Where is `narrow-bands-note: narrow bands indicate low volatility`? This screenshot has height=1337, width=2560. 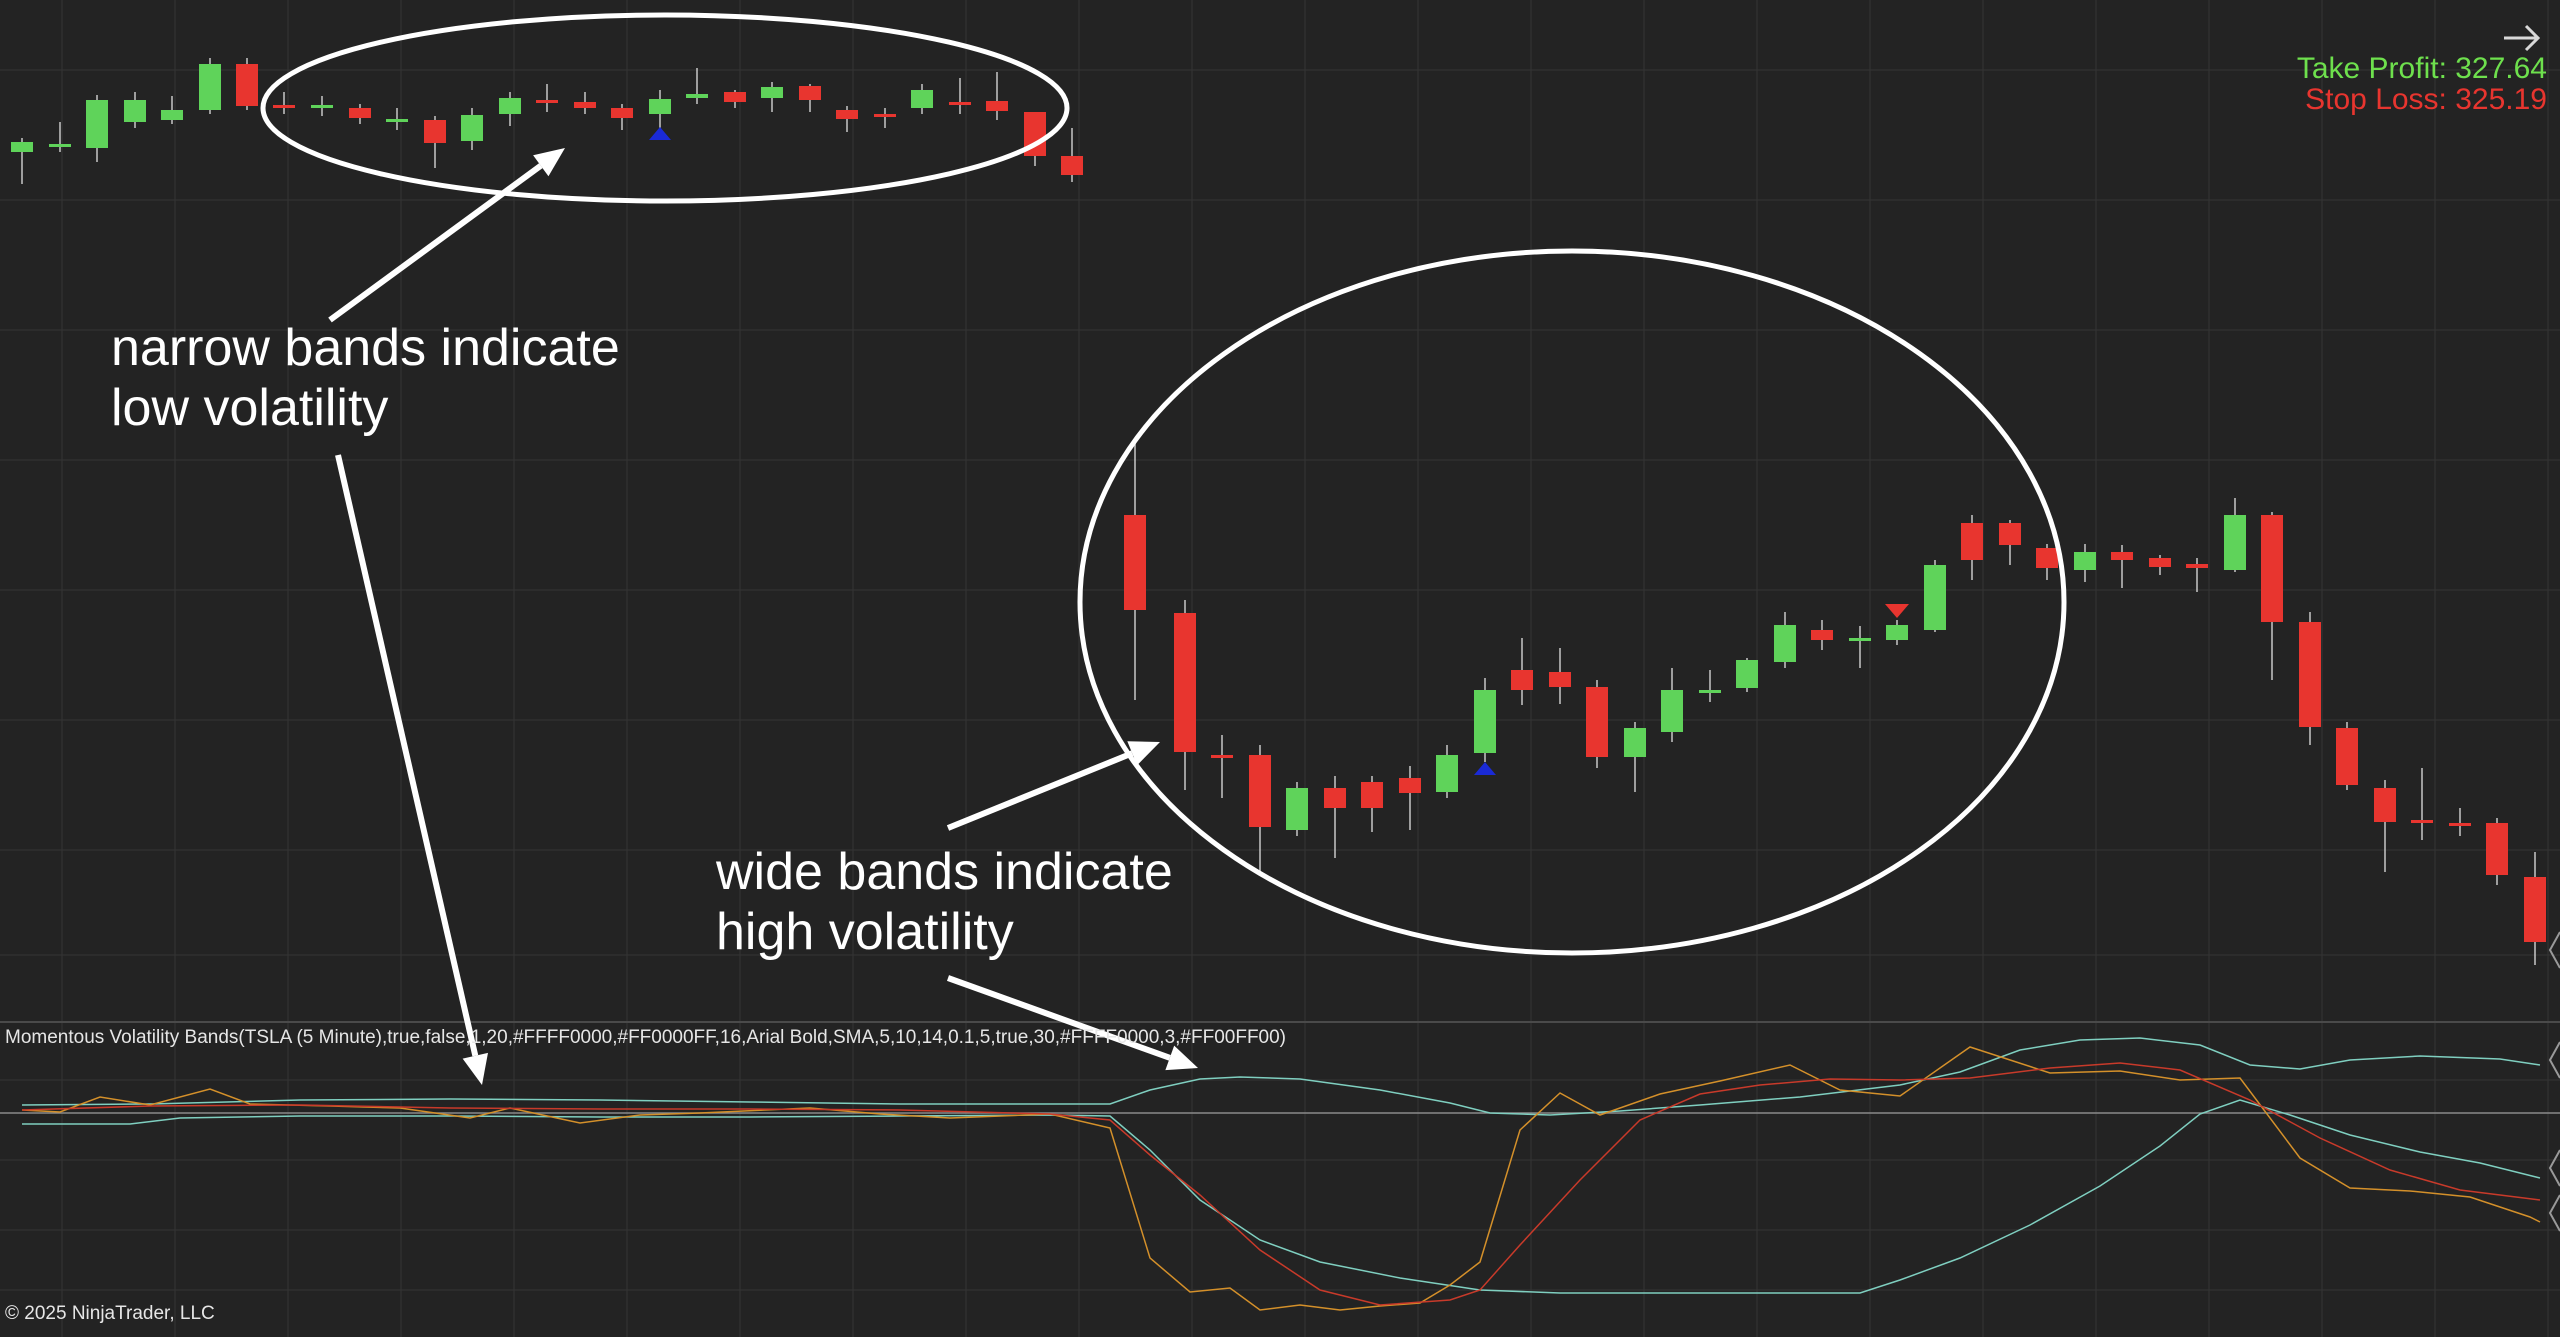 narrow-bands-note: narrow bands indicate low volatility is located at coordinates (365, 378).